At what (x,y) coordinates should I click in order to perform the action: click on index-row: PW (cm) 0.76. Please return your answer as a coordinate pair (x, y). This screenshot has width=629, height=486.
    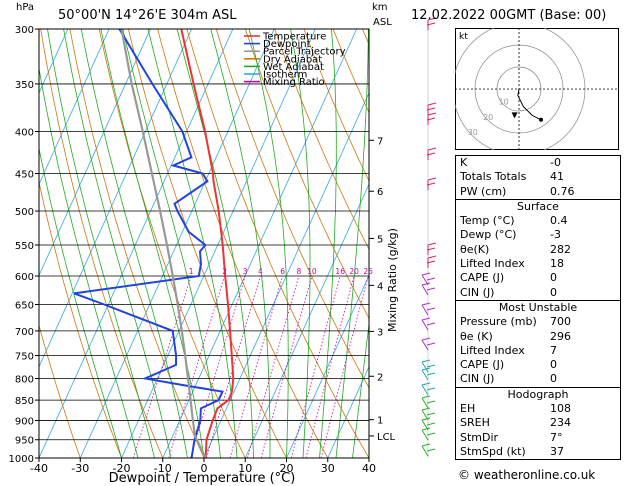
    Looking at the image, I should click on (538, 192).